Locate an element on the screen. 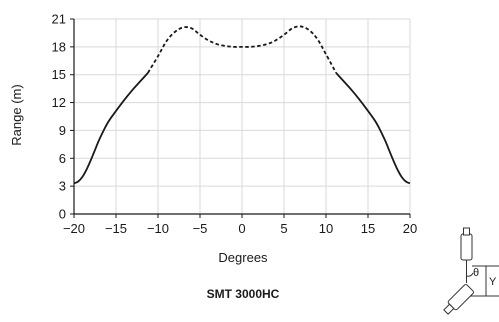 The height and width of the screenshot is (322, 499). y-tick-label: 18 is located at coordinates (59, 46).